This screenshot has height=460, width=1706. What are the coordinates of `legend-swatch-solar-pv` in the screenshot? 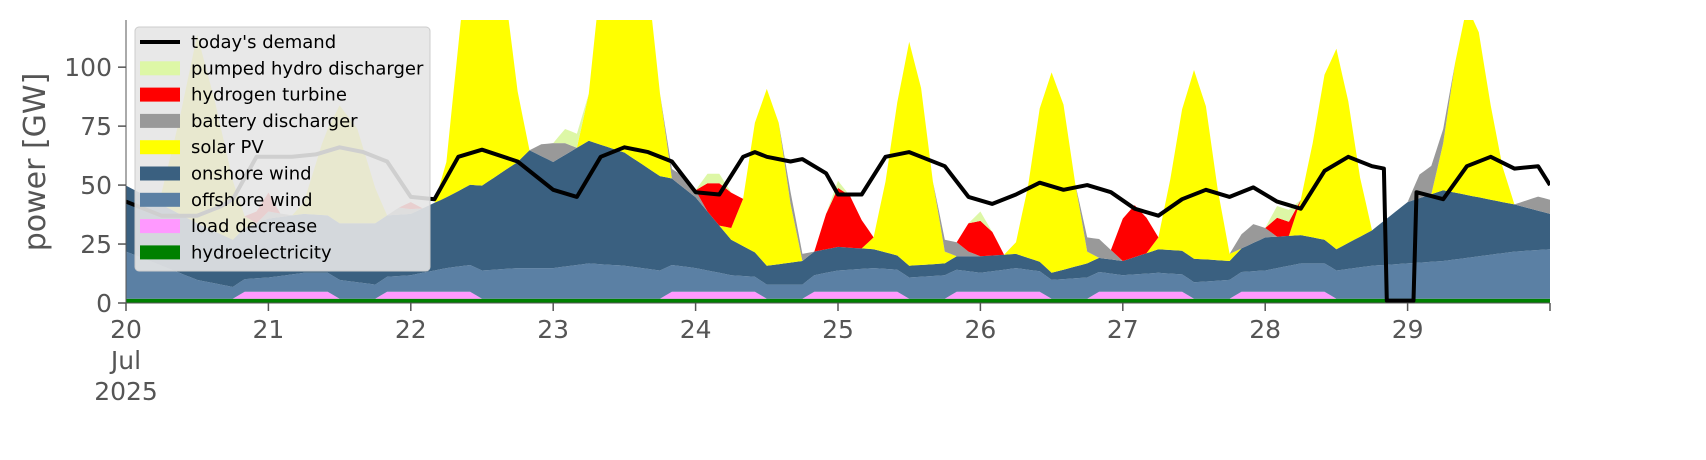 It's located at (160, 147).